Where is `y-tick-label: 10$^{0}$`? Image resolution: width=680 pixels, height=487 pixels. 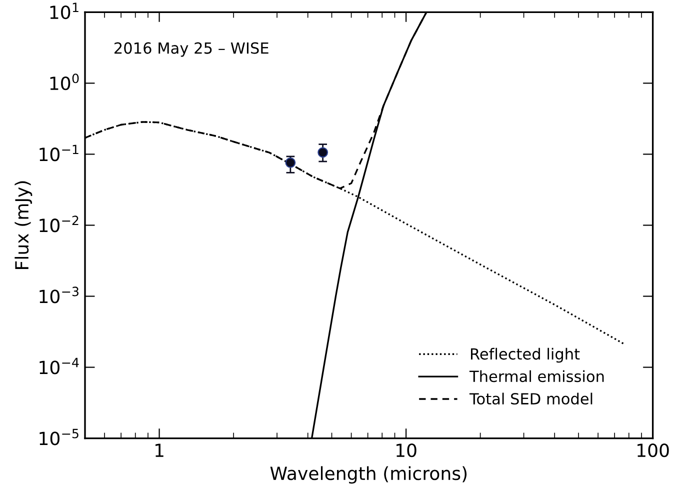 y-tick-label: 10$^{0}$ is located at coordinates (64, 82).